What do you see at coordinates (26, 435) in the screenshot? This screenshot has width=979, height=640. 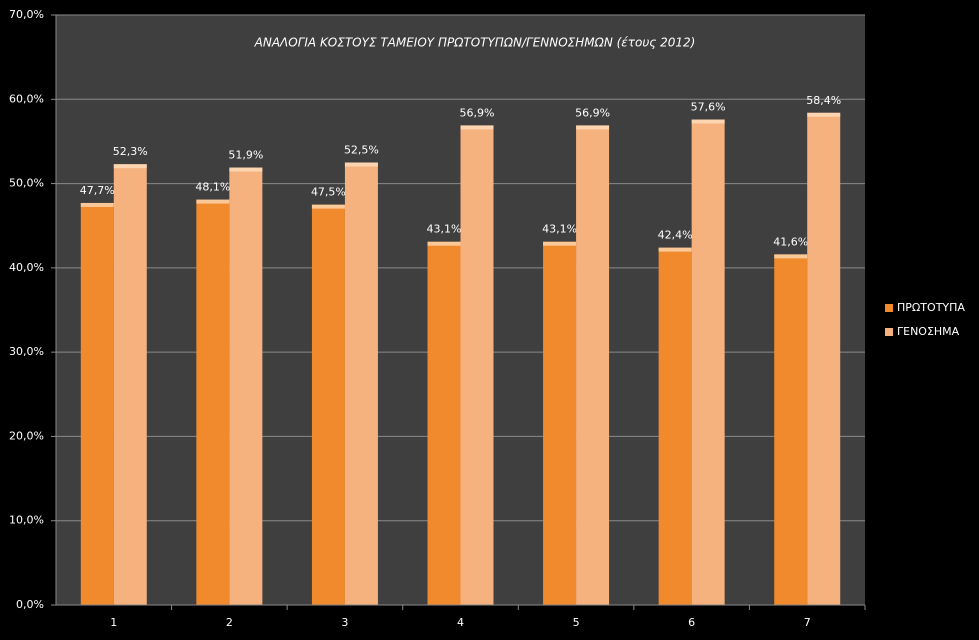 I see `y-tick-label: 20,0%` at bounding box center [26, 435].